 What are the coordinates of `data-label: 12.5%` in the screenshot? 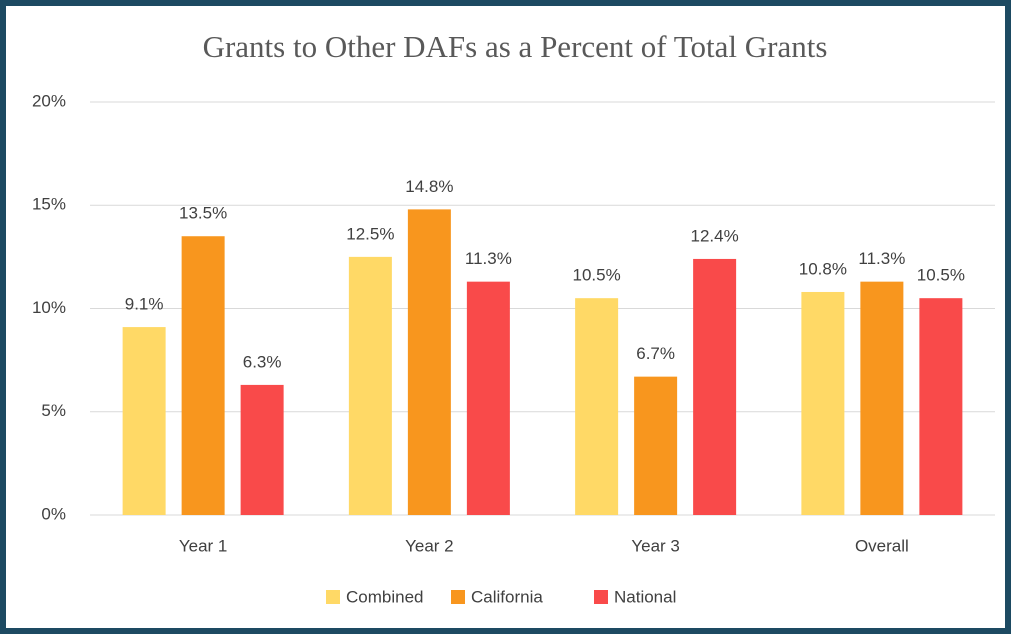 It's located at (370, 233).